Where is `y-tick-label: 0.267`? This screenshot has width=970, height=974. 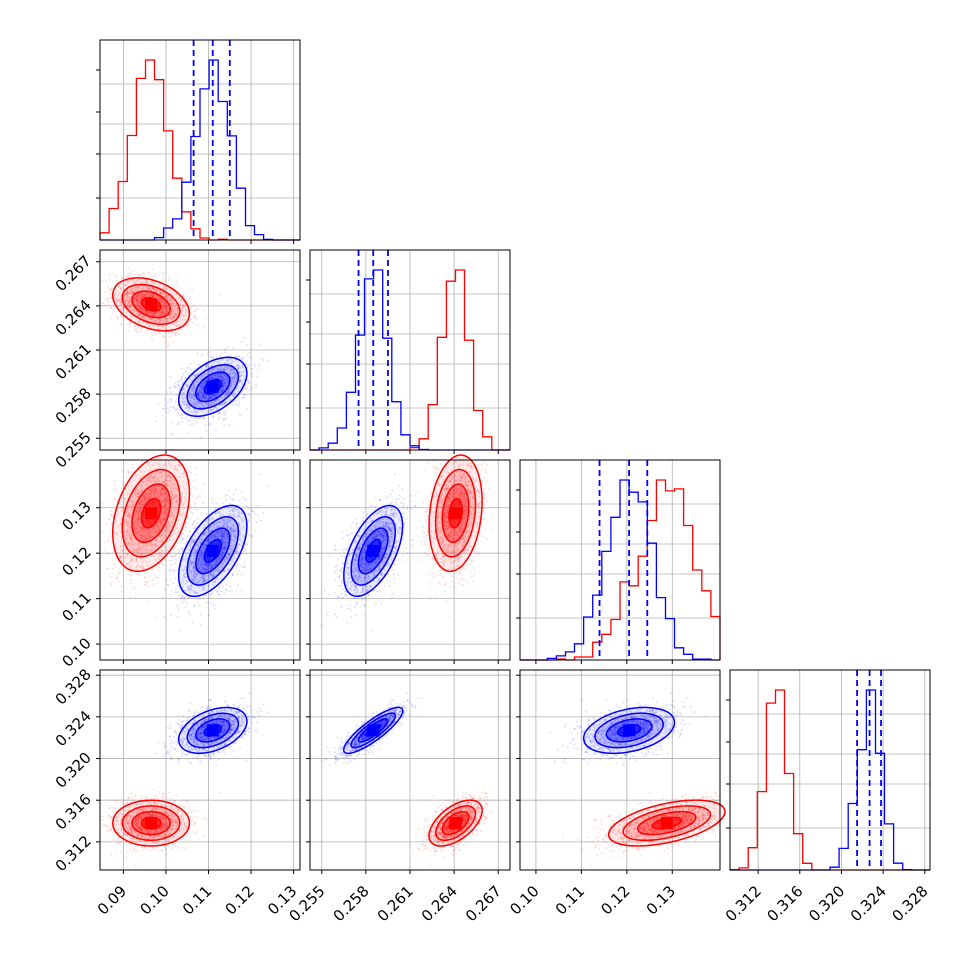 y-tick-label: 0.267 is located at coordinates (73, 273).